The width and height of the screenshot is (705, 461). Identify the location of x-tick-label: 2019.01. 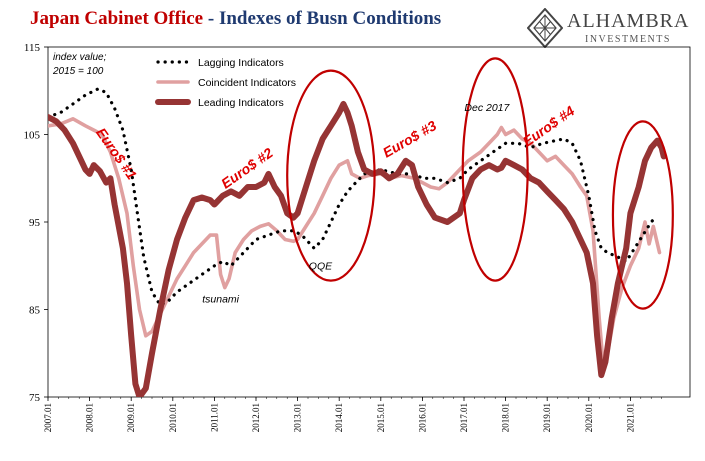
(547, 417).